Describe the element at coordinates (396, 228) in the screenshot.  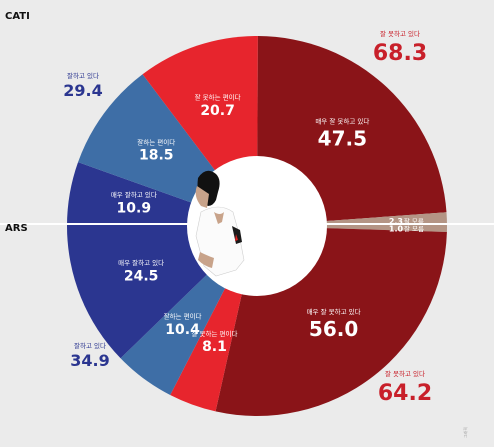
I see `ars-segment-value-0: 1.0` at that location.